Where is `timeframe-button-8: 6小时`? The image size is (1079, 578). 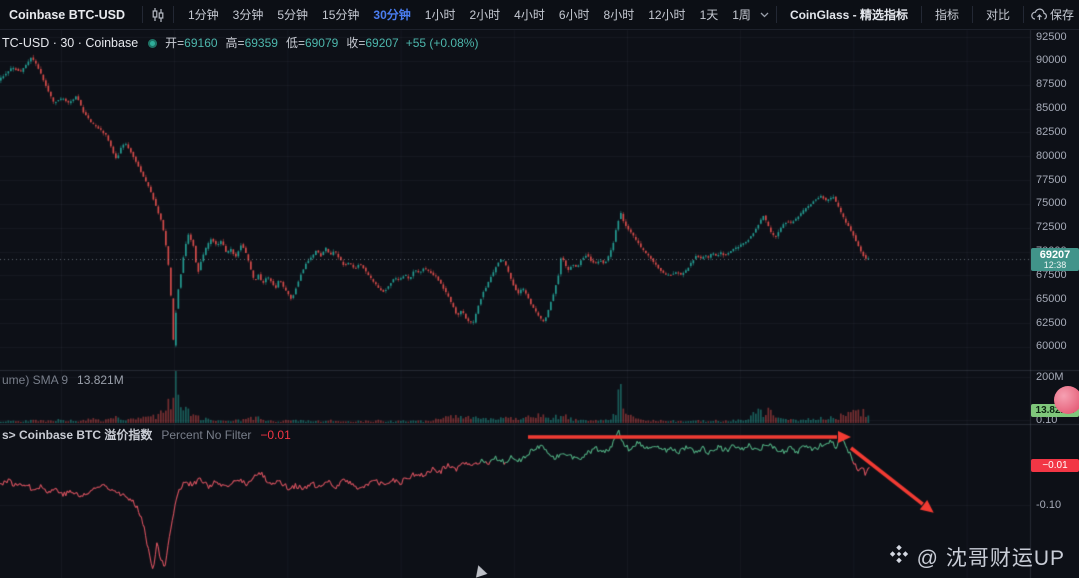
timeframe-button-8: 6小时 is located at coordinates (574, 14).